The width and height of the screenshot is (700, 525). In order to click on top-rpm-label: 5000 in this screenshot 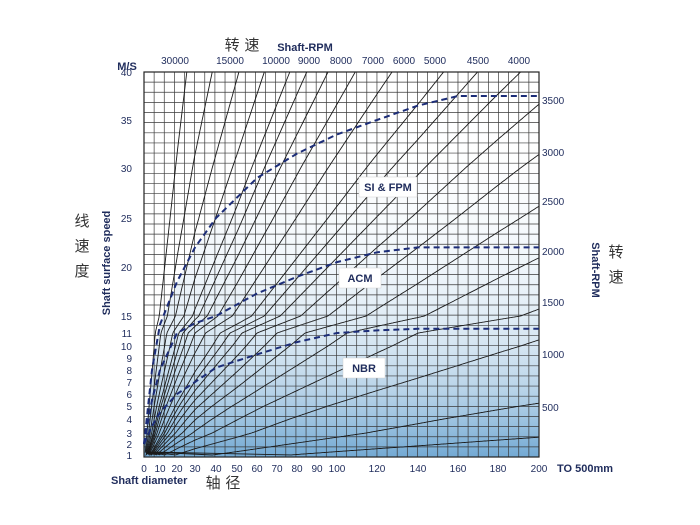, I will do `click(435, 61)`.